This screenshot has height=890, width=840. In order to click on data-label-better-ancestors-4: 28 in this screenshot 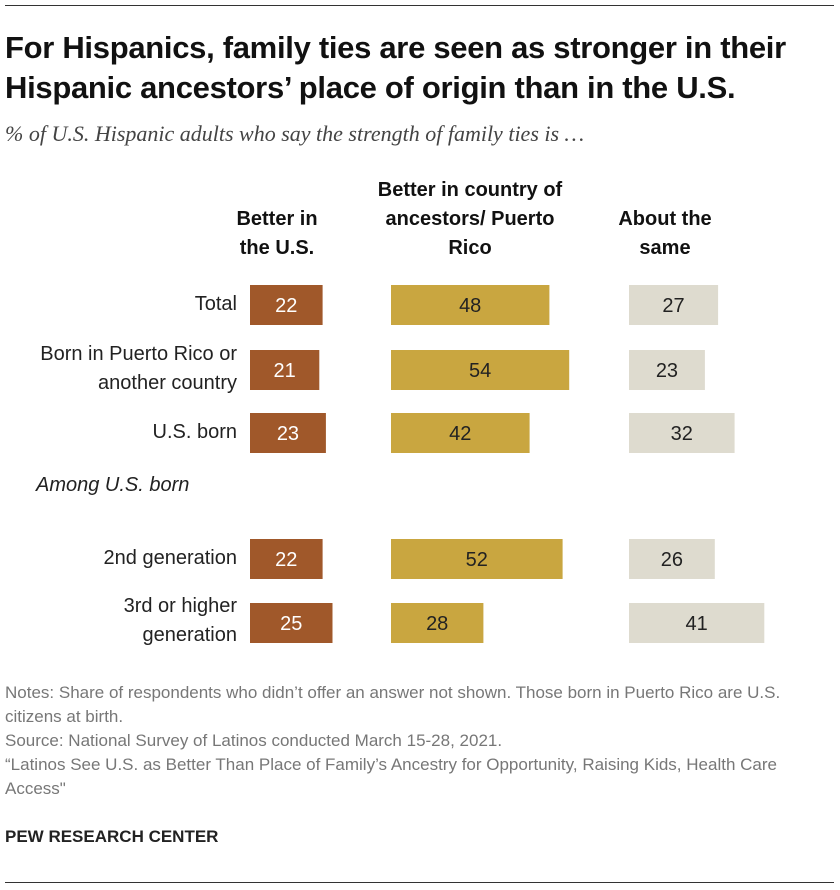, I will do `click(437, 624)`.